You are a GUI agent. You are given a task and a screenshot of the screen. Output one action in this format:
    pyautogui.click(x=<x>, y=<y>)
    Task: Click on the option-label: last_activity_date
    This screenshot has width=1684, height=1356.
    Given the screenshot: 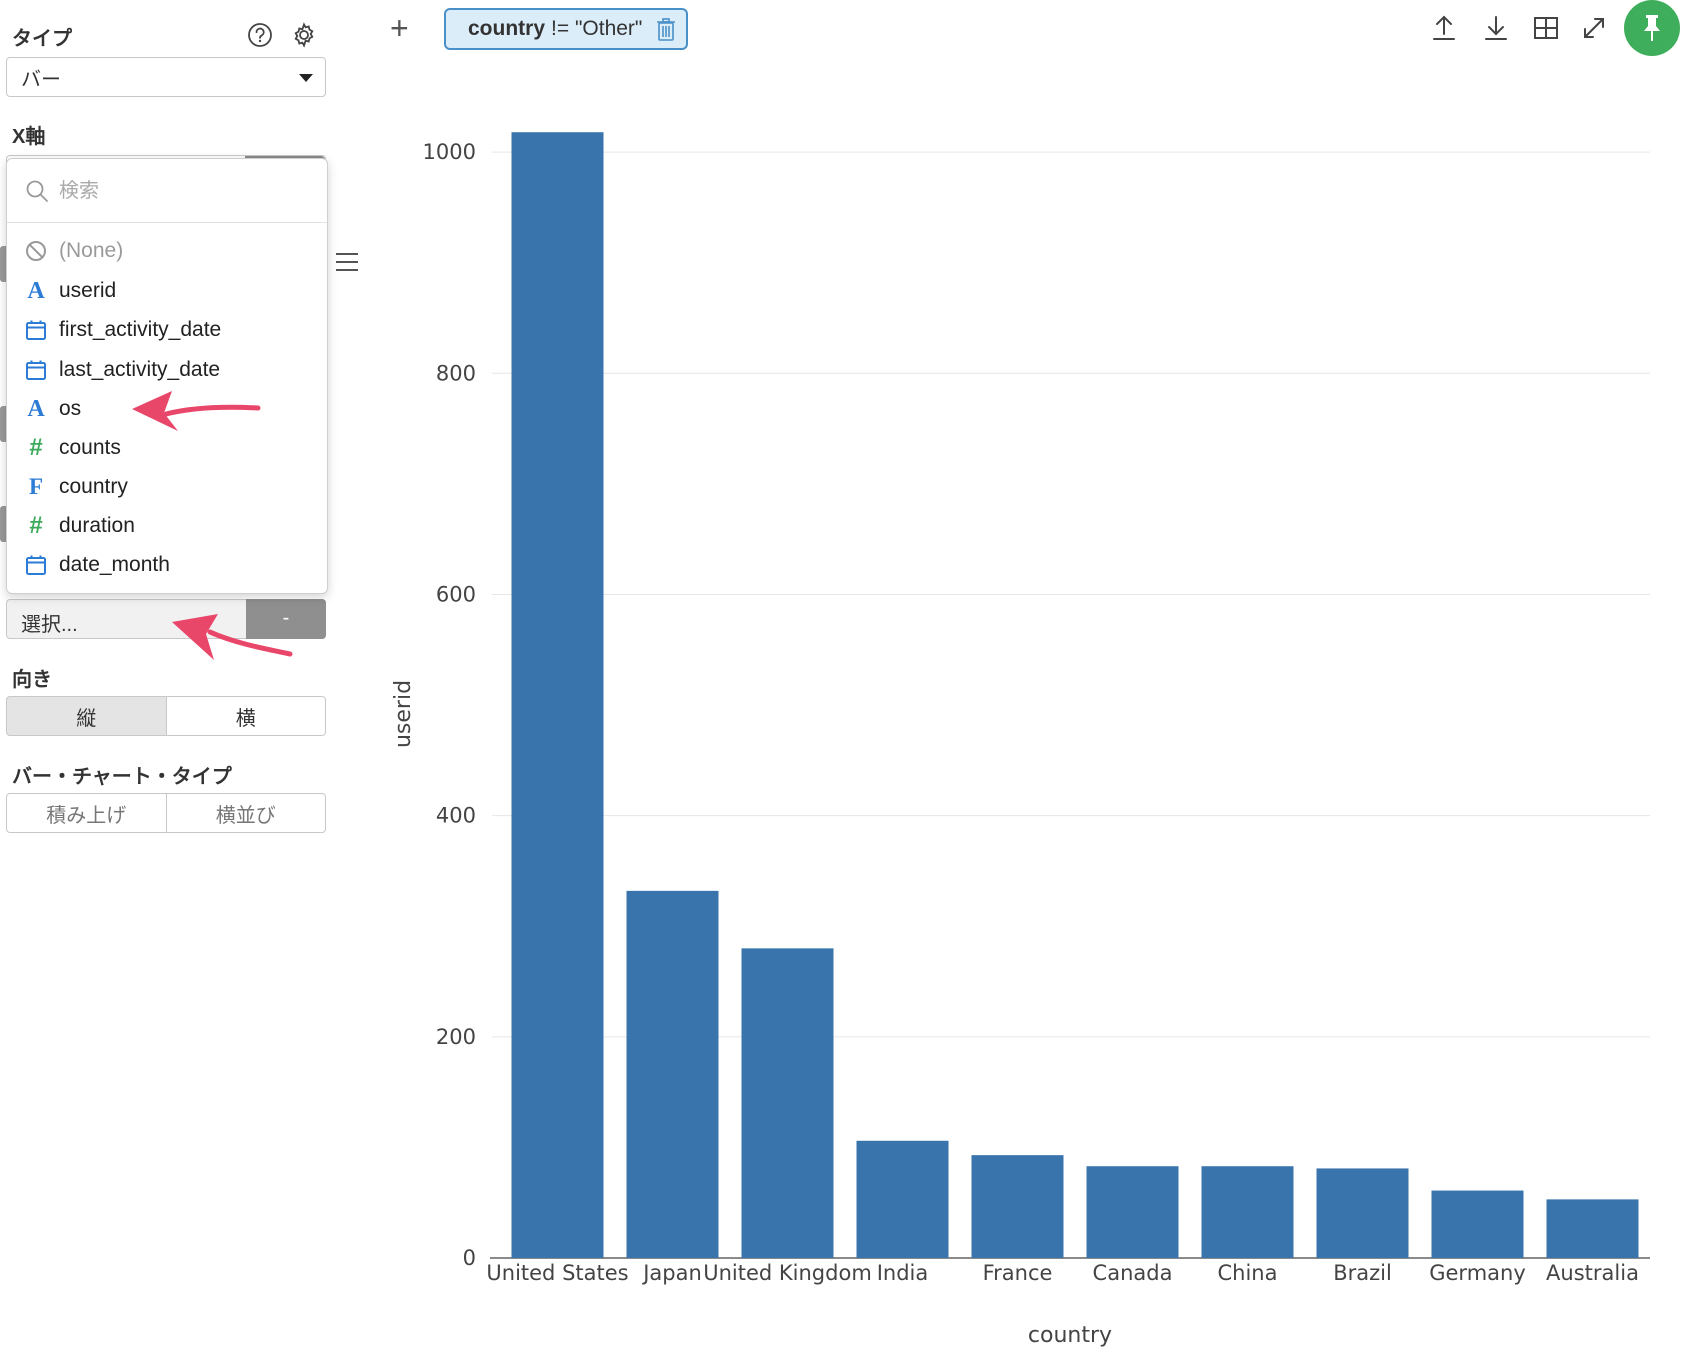 What is the action you would take?
    pyautogui.click(x=140, y=369)
    